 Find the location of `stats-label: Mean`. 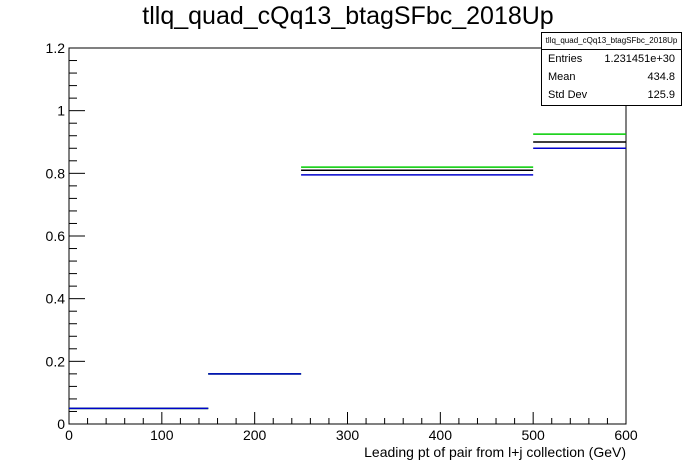

stats-label: Mean is located at coordinates (562, 77).